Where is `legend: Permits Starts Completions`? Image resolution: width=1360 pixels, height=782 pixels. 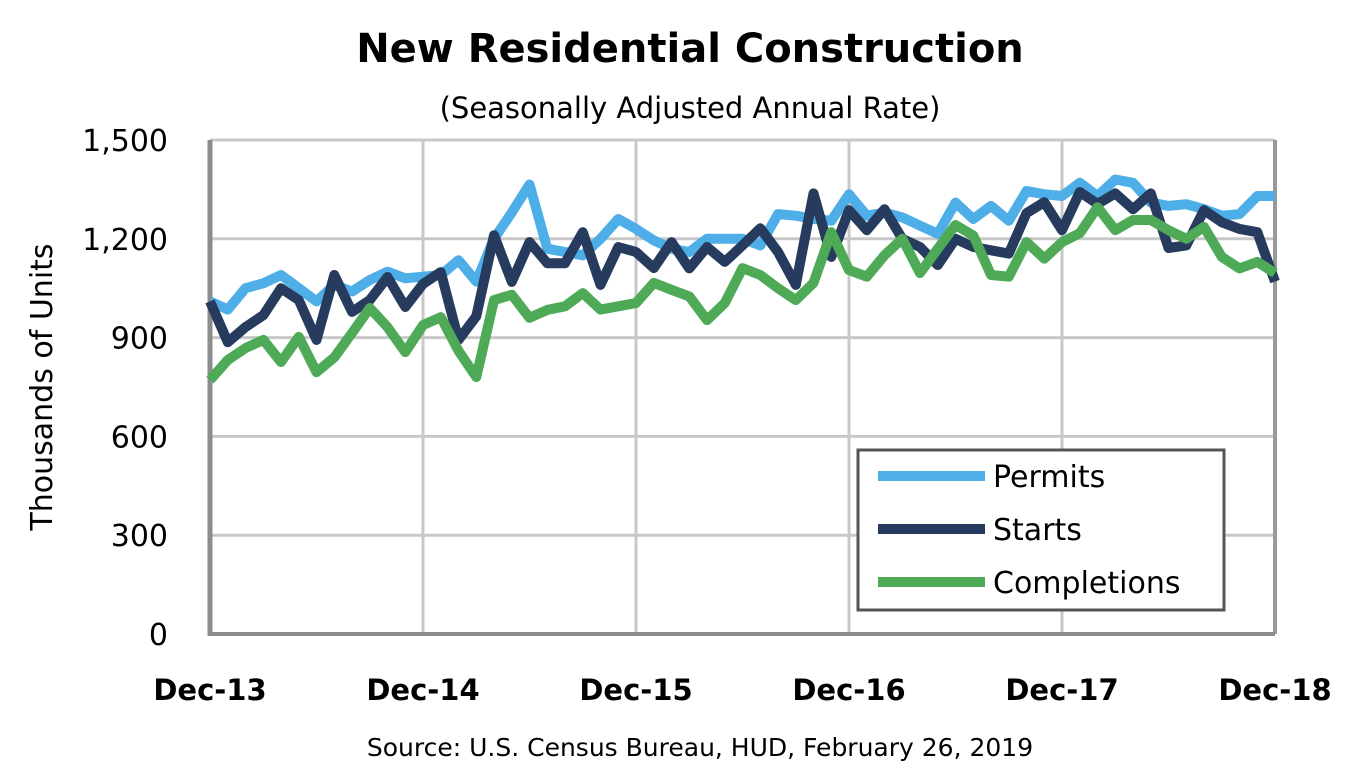
legend: Permits Starts Completions is located at coordinates (1041, 530).